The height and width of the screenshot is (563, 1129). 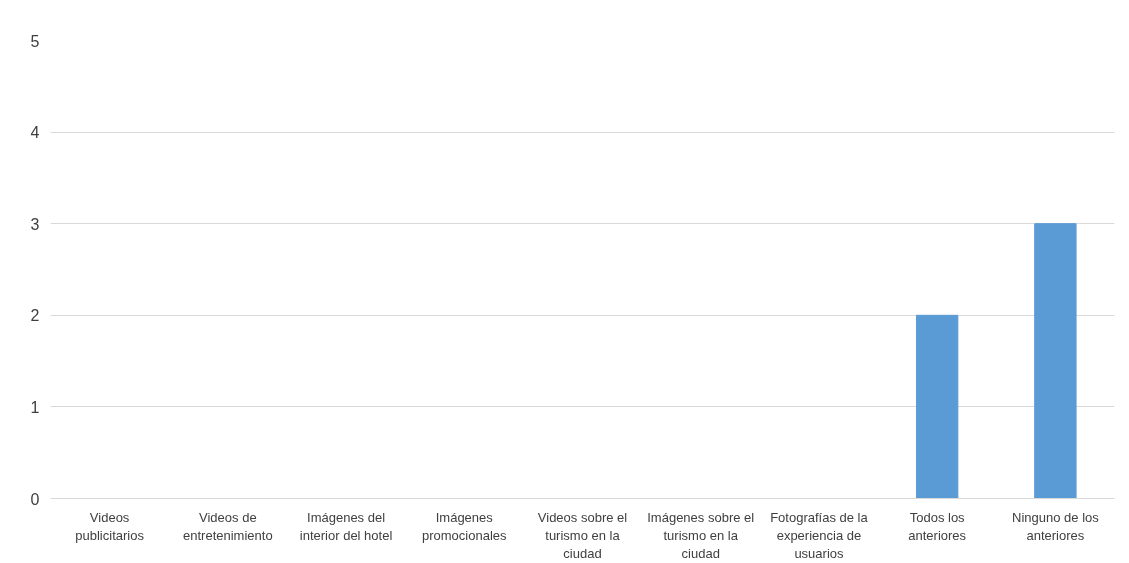 I want to click on x-tick-label: Videos publicitarios, so click(x=110, y=526).